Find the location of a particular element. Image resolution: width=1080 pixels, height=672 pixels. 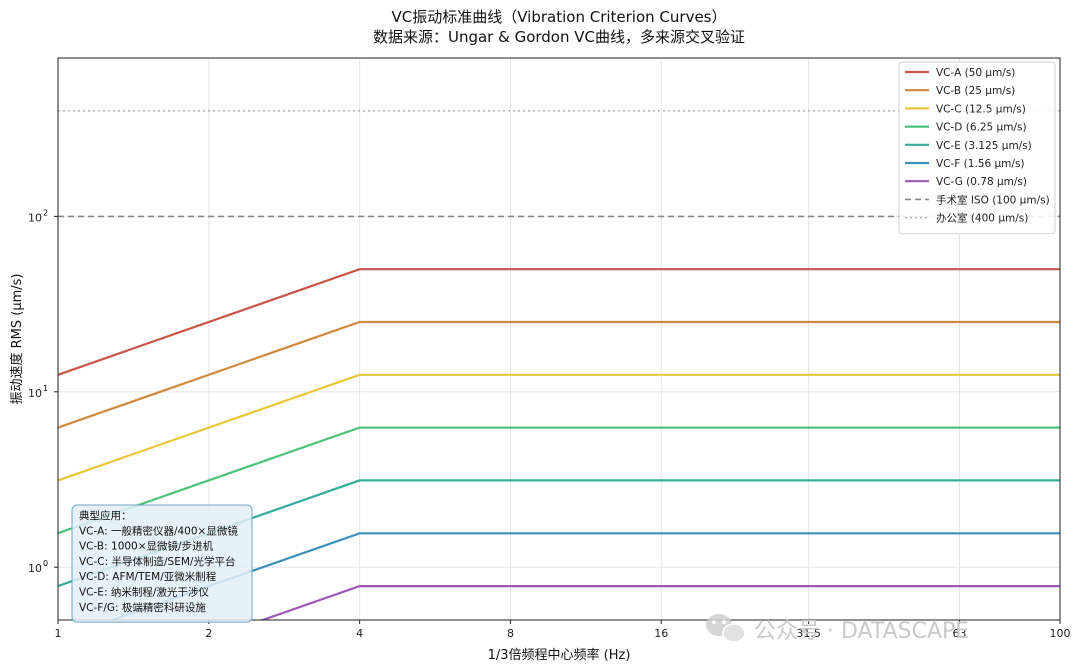

annotation-box is located at coordinates (162, 563).